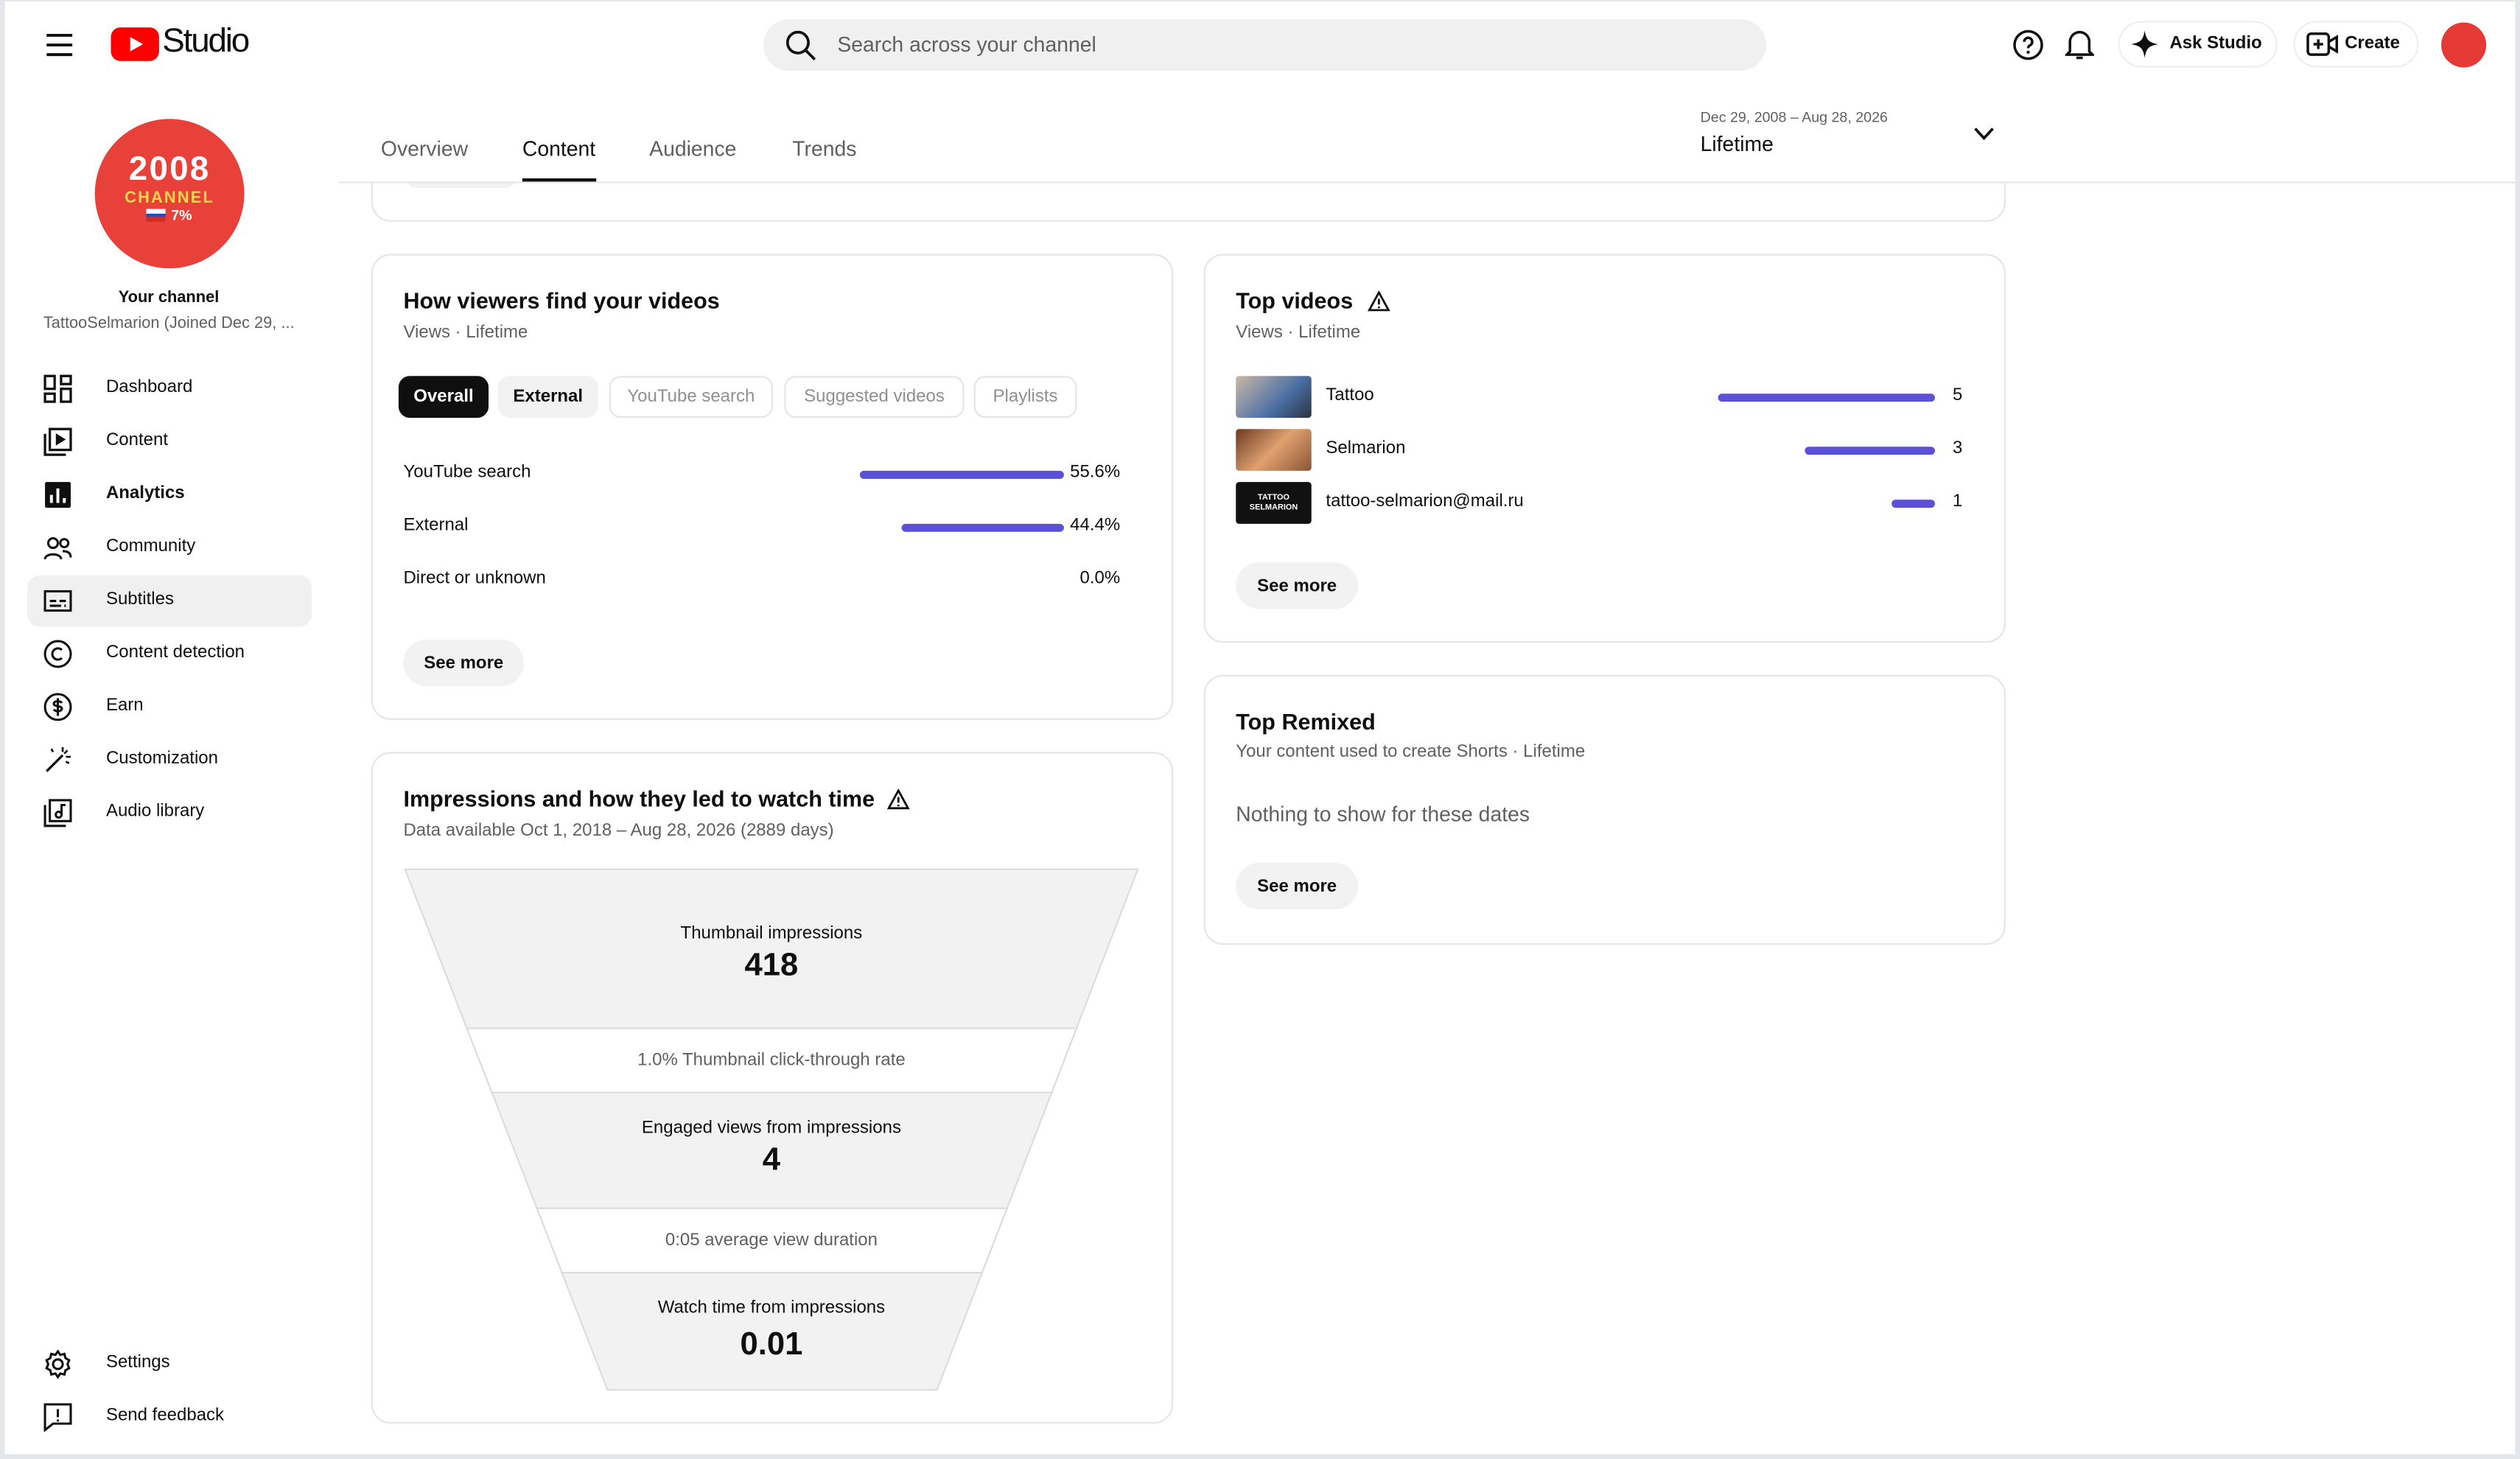  What do you see at coordinates (1350, 395) in the screenshot?
I see `video-title: Tattoo` at bounding box center [1350, 395].